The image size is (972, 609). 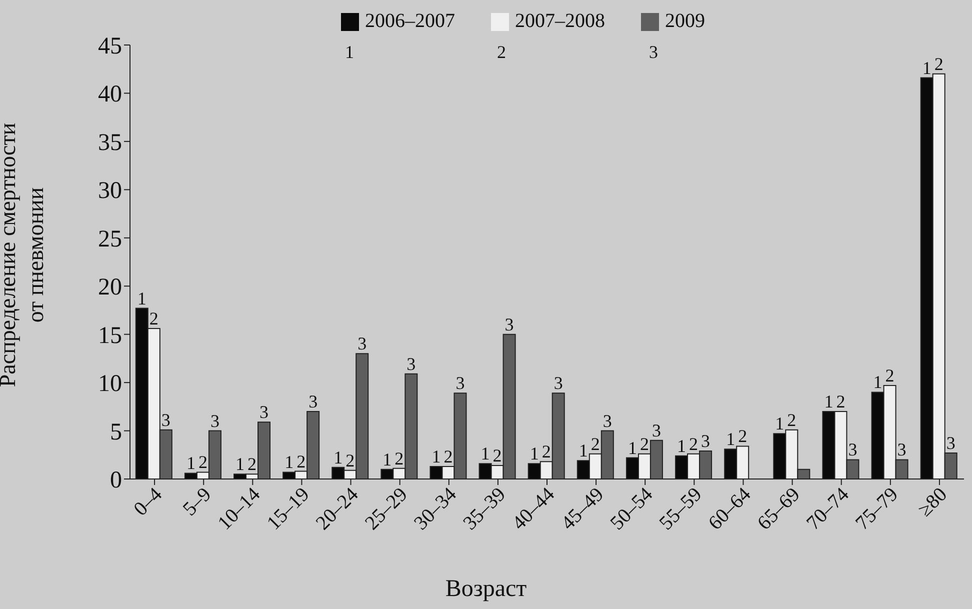 I want to click on y-axis-title: Распределение смертности от пневмонии, so click(x=24, y=256).